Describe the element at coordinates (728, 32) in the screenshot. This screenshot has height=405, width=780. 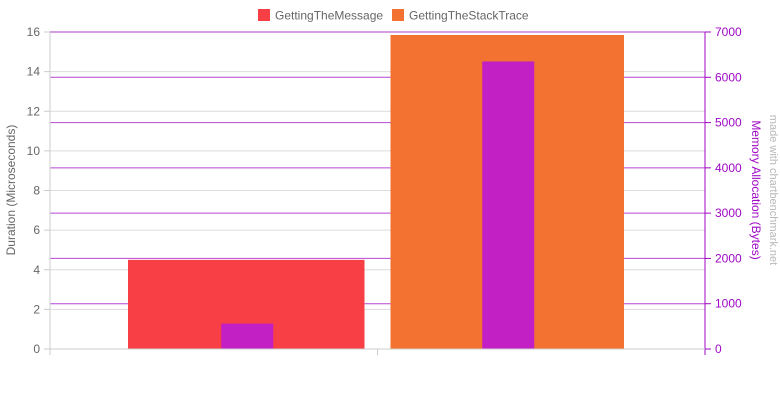
I see `right-tick-label: 7000` at that location.